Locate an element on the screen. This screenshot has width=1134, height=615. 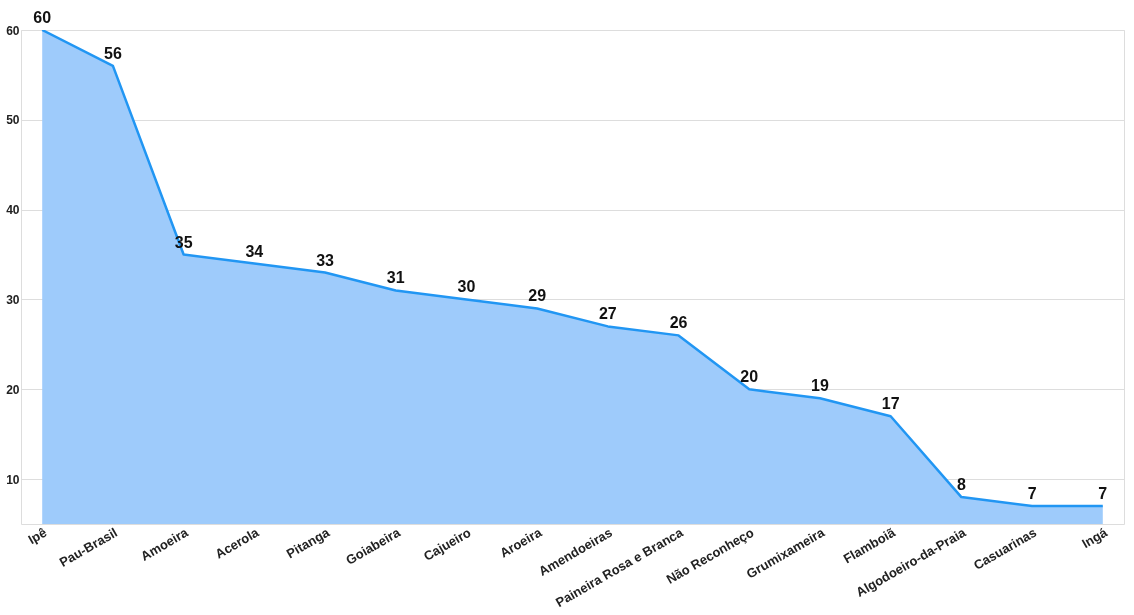
y-tick-label: 60 is located at coordinates (13, 30).